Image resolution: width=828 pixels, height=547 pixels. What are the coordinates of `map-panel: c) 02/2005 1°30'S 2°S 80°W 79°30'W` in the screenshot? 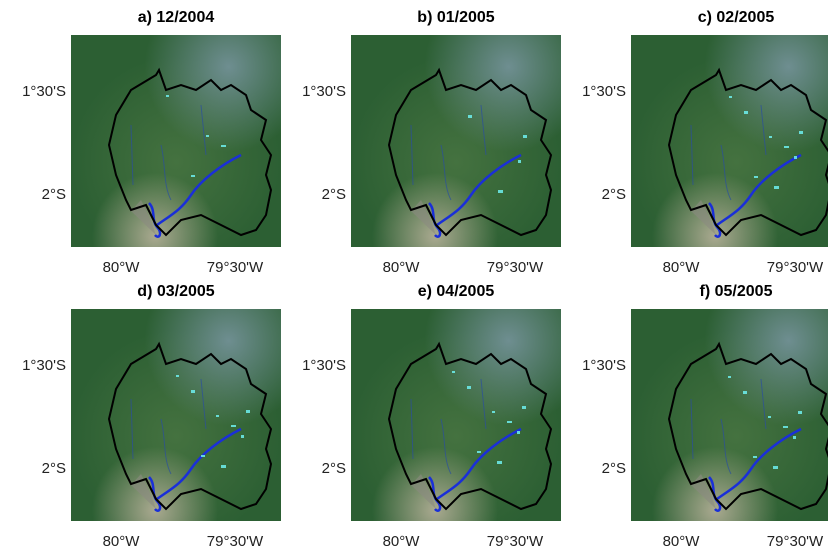 It's located at (705, 142).